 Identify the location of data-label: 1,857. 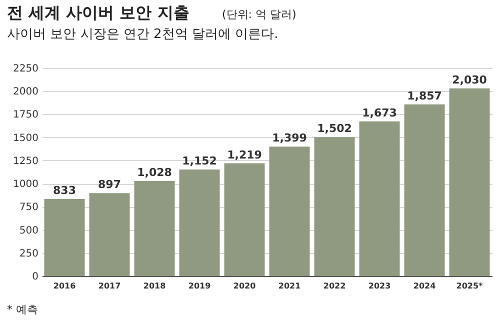
(424, 95).